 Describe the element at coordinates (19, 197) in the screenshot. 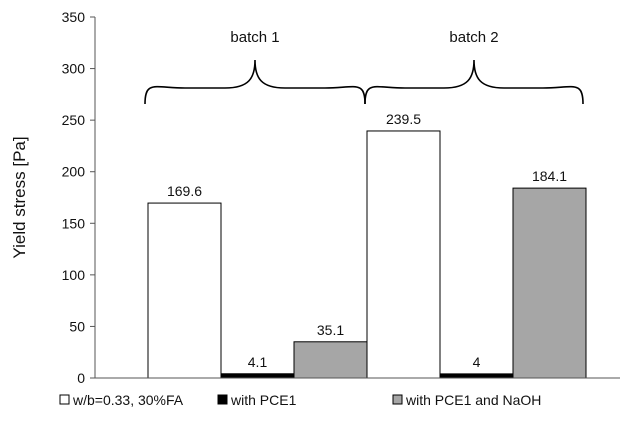

I see `y-axis-title: Yield stress [Pa]` at that location.